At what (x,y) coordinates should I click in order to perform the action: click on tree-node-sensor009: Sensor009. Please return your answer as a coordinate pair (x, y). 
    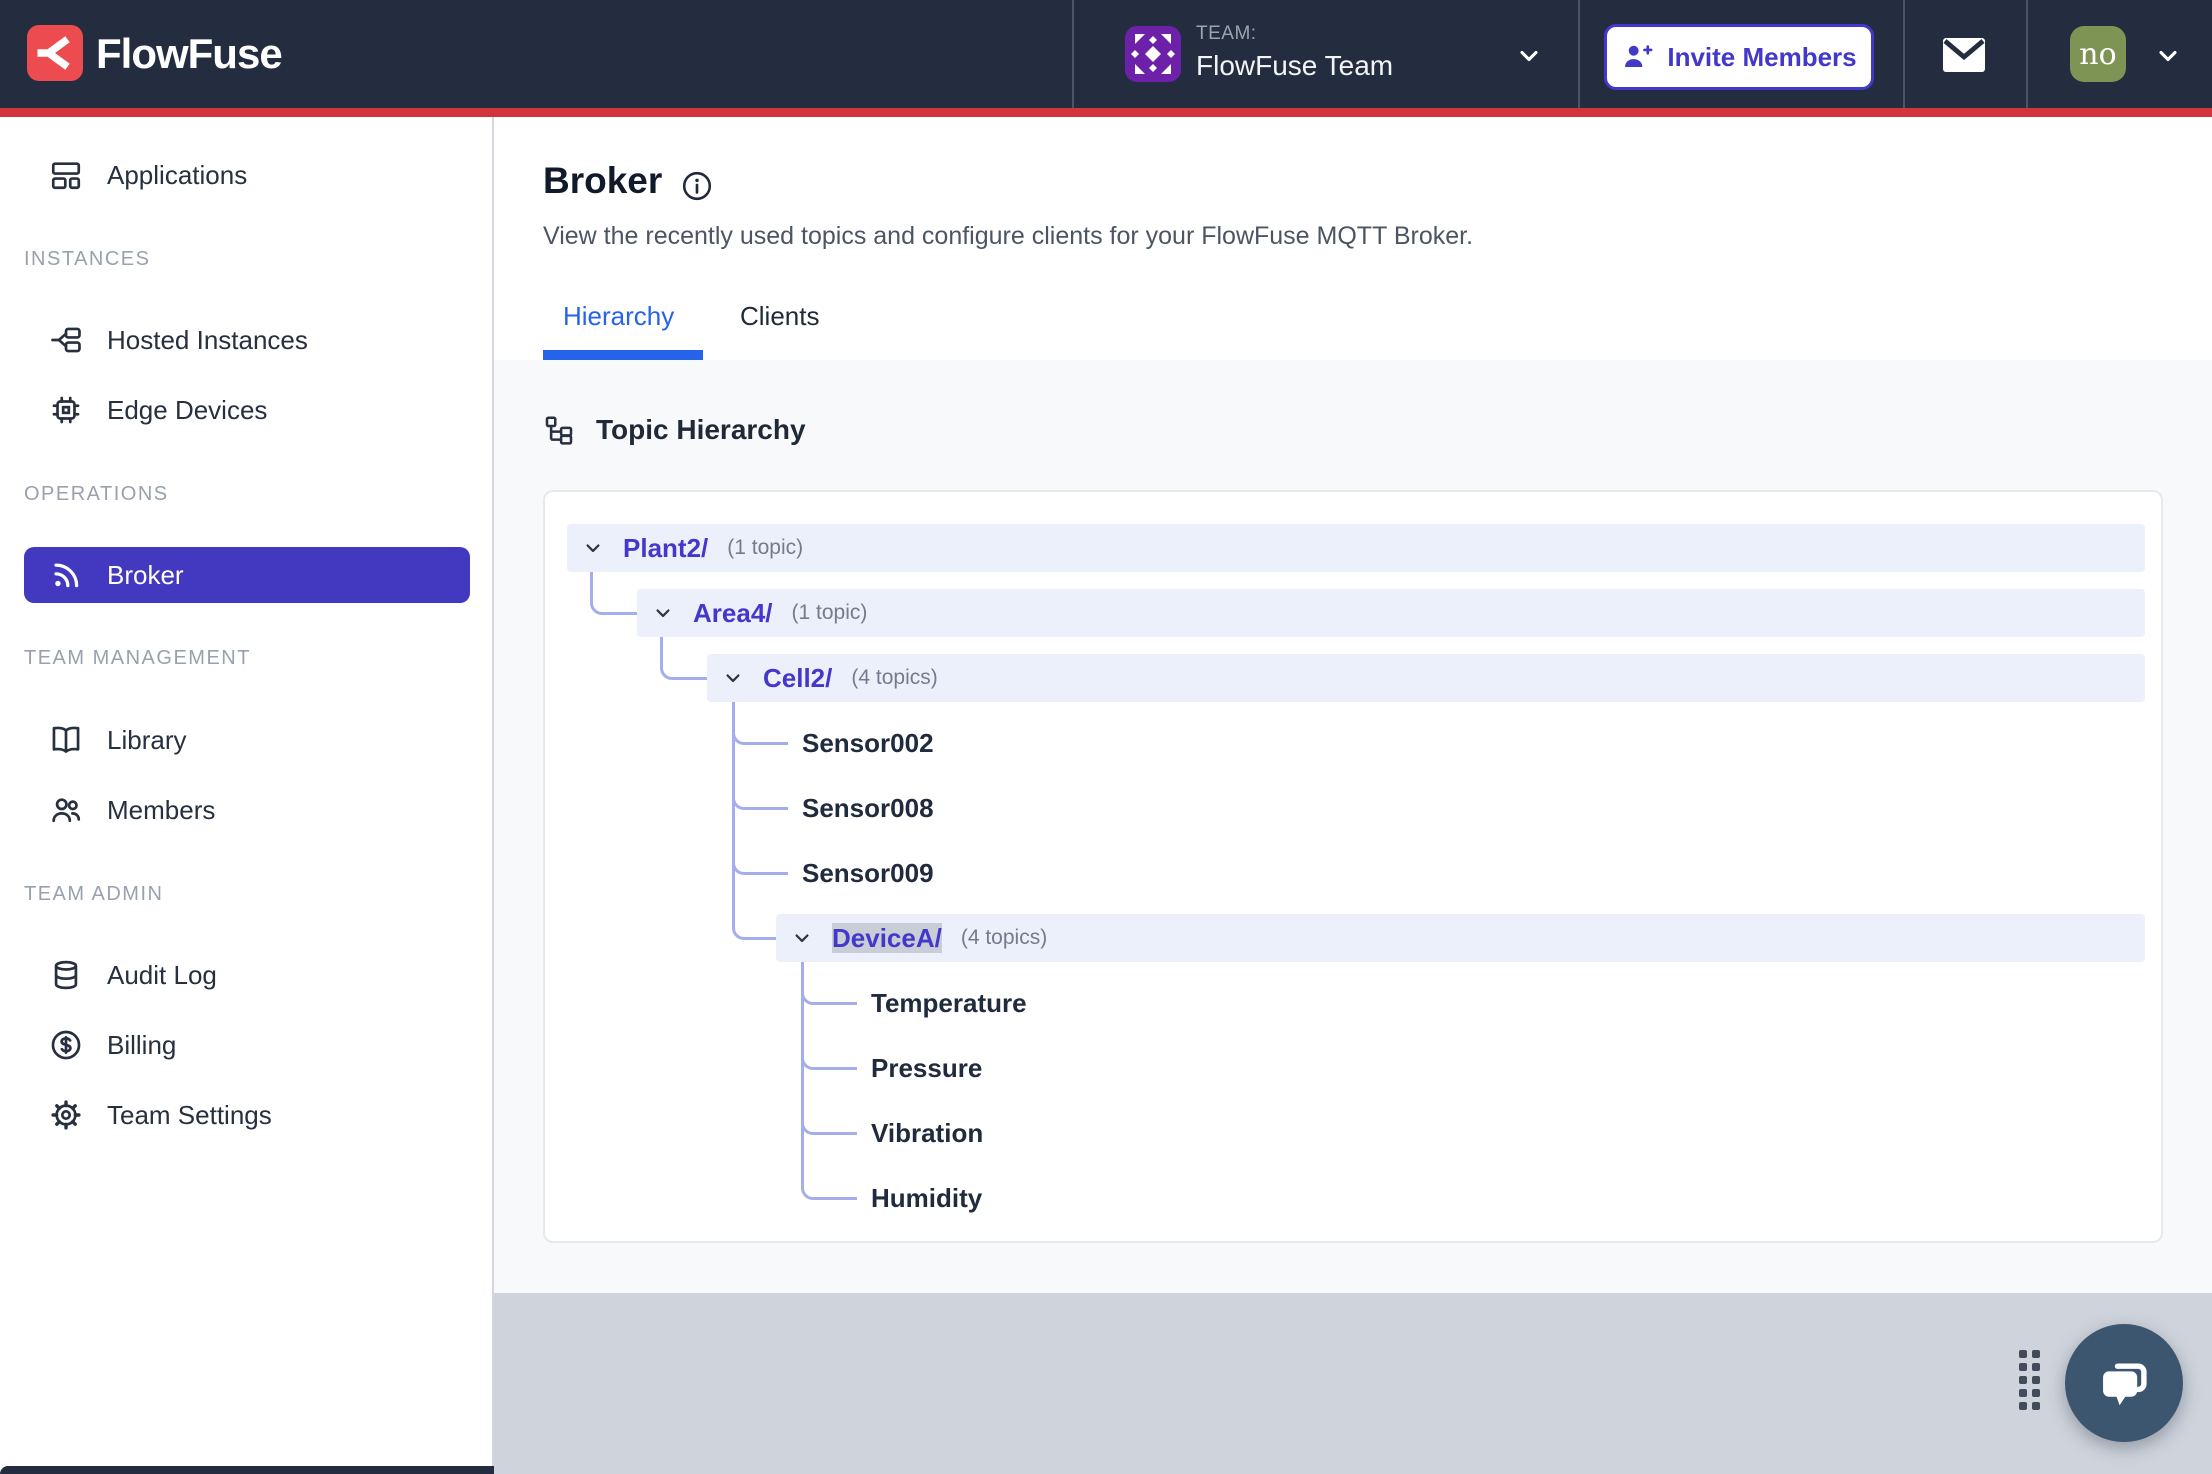
    Looking at the image, I should click on (868, 873).